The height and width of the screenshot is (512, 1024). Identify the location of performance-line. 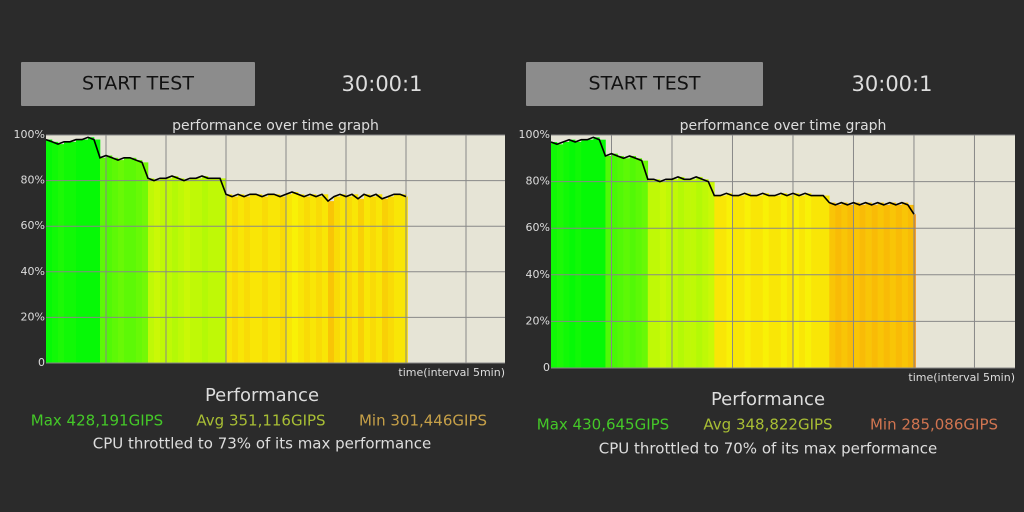
(226, 169).